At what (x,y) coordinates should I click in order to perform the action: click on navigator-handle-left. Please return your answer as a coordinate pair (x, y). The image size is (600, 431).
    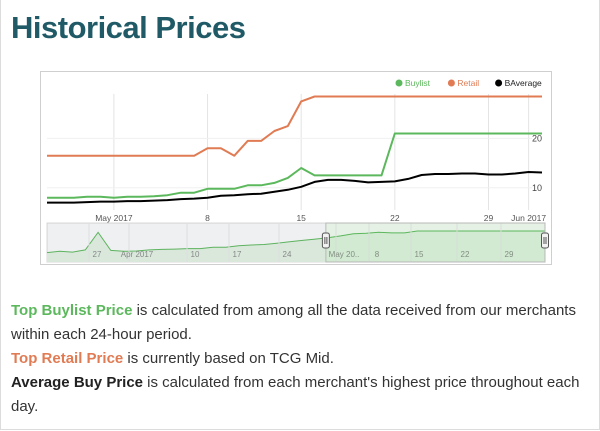
    Looking at the image, I should click on (325, 240).